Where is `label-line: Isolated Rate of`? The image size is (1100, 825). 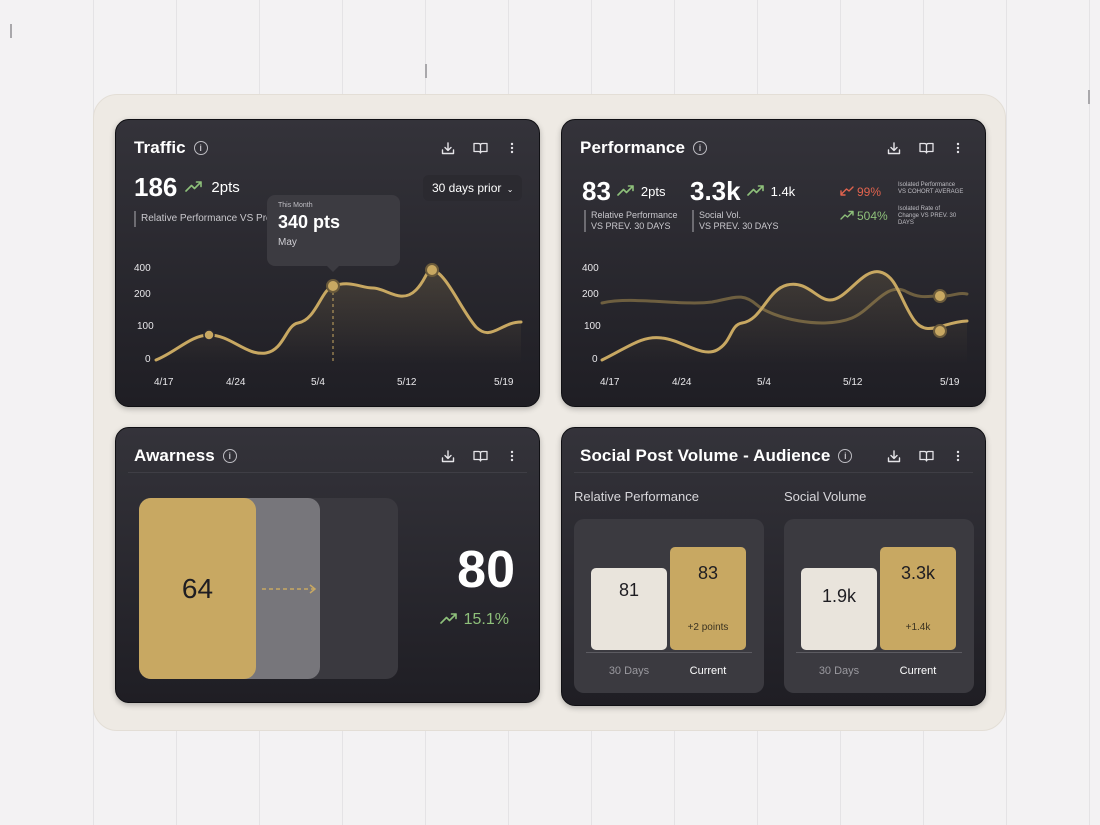 label-line: Isolated Rate of is located at coordinates (919, 209).